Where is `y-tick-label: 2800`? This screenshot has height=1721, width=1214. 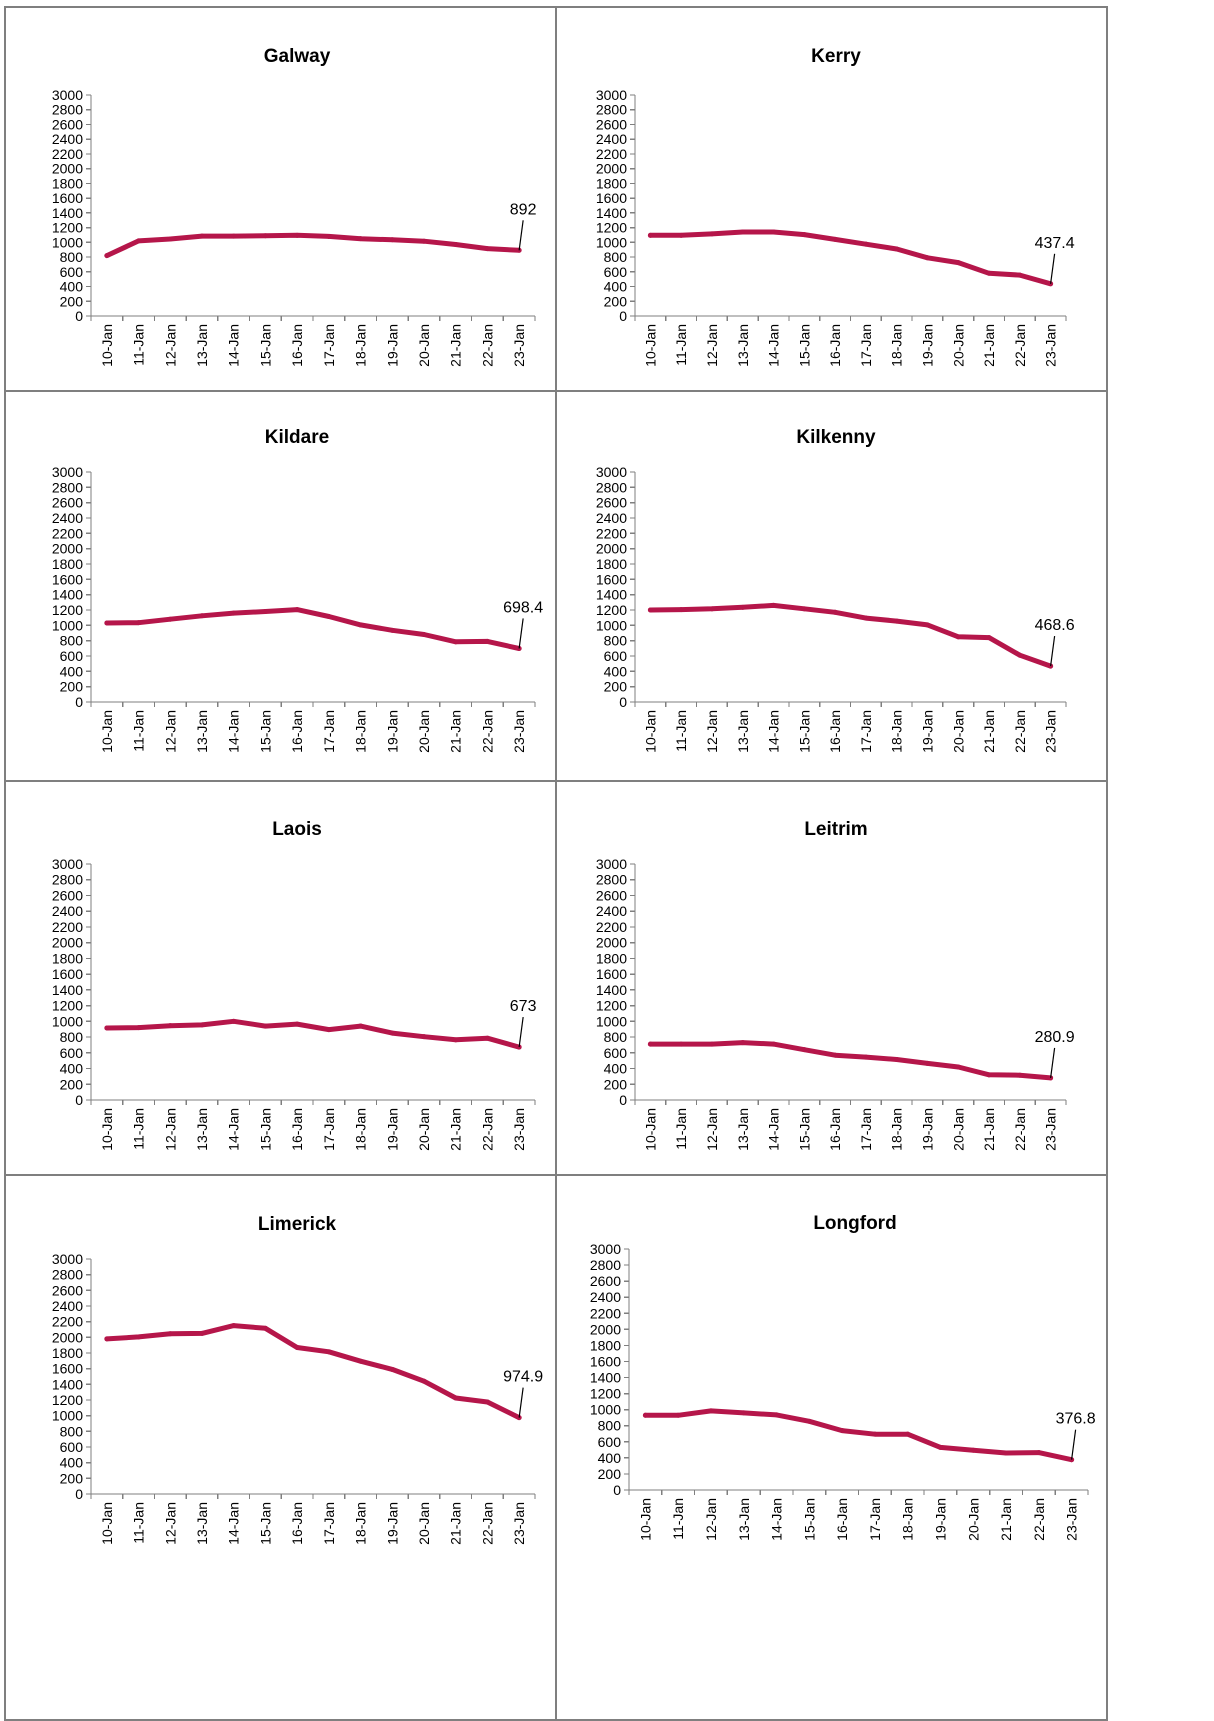
y-tick-label: 2800 is located at coordinates (67, 880).